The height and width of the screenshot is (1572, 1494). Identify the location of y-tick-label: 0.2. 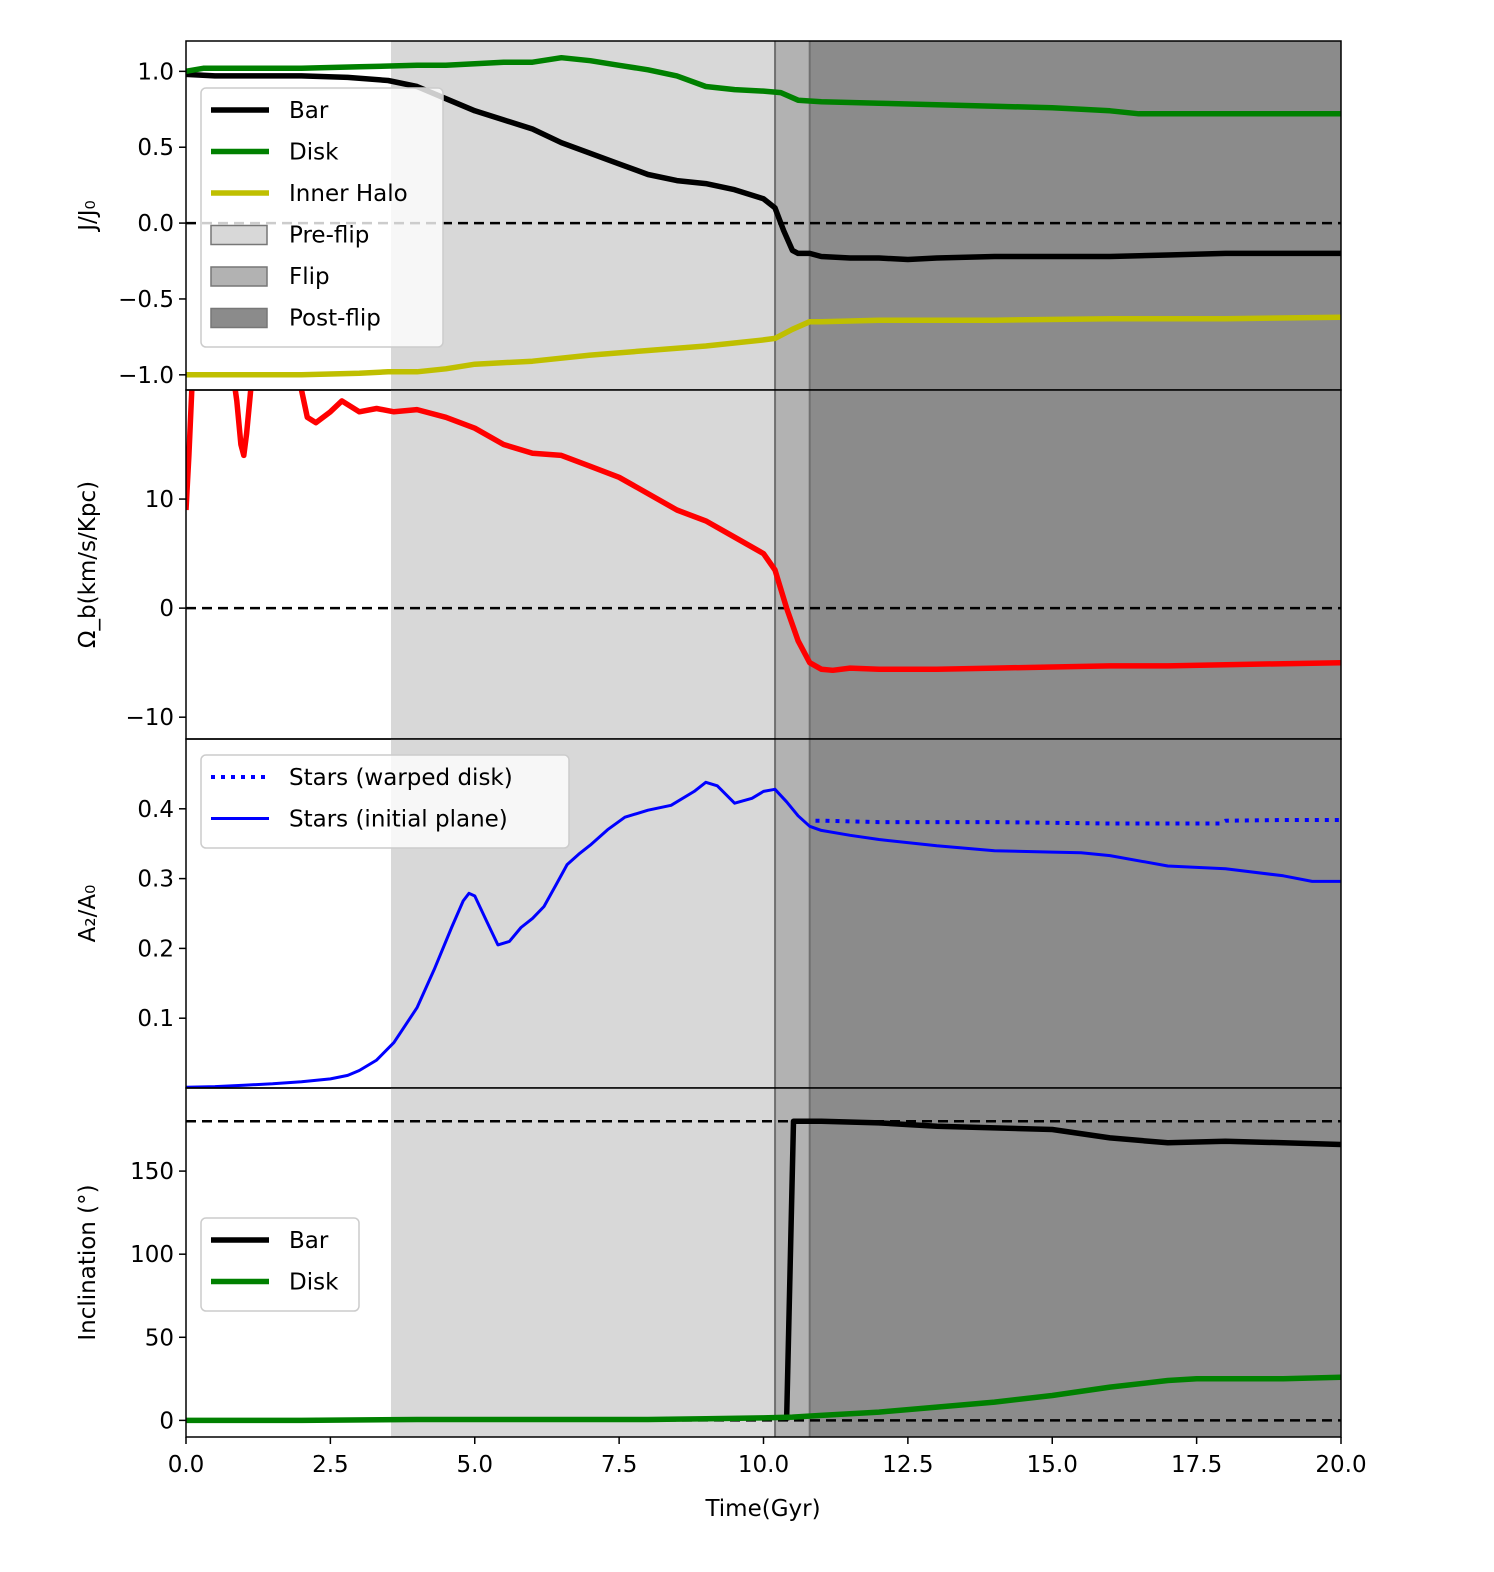
(155, 949).